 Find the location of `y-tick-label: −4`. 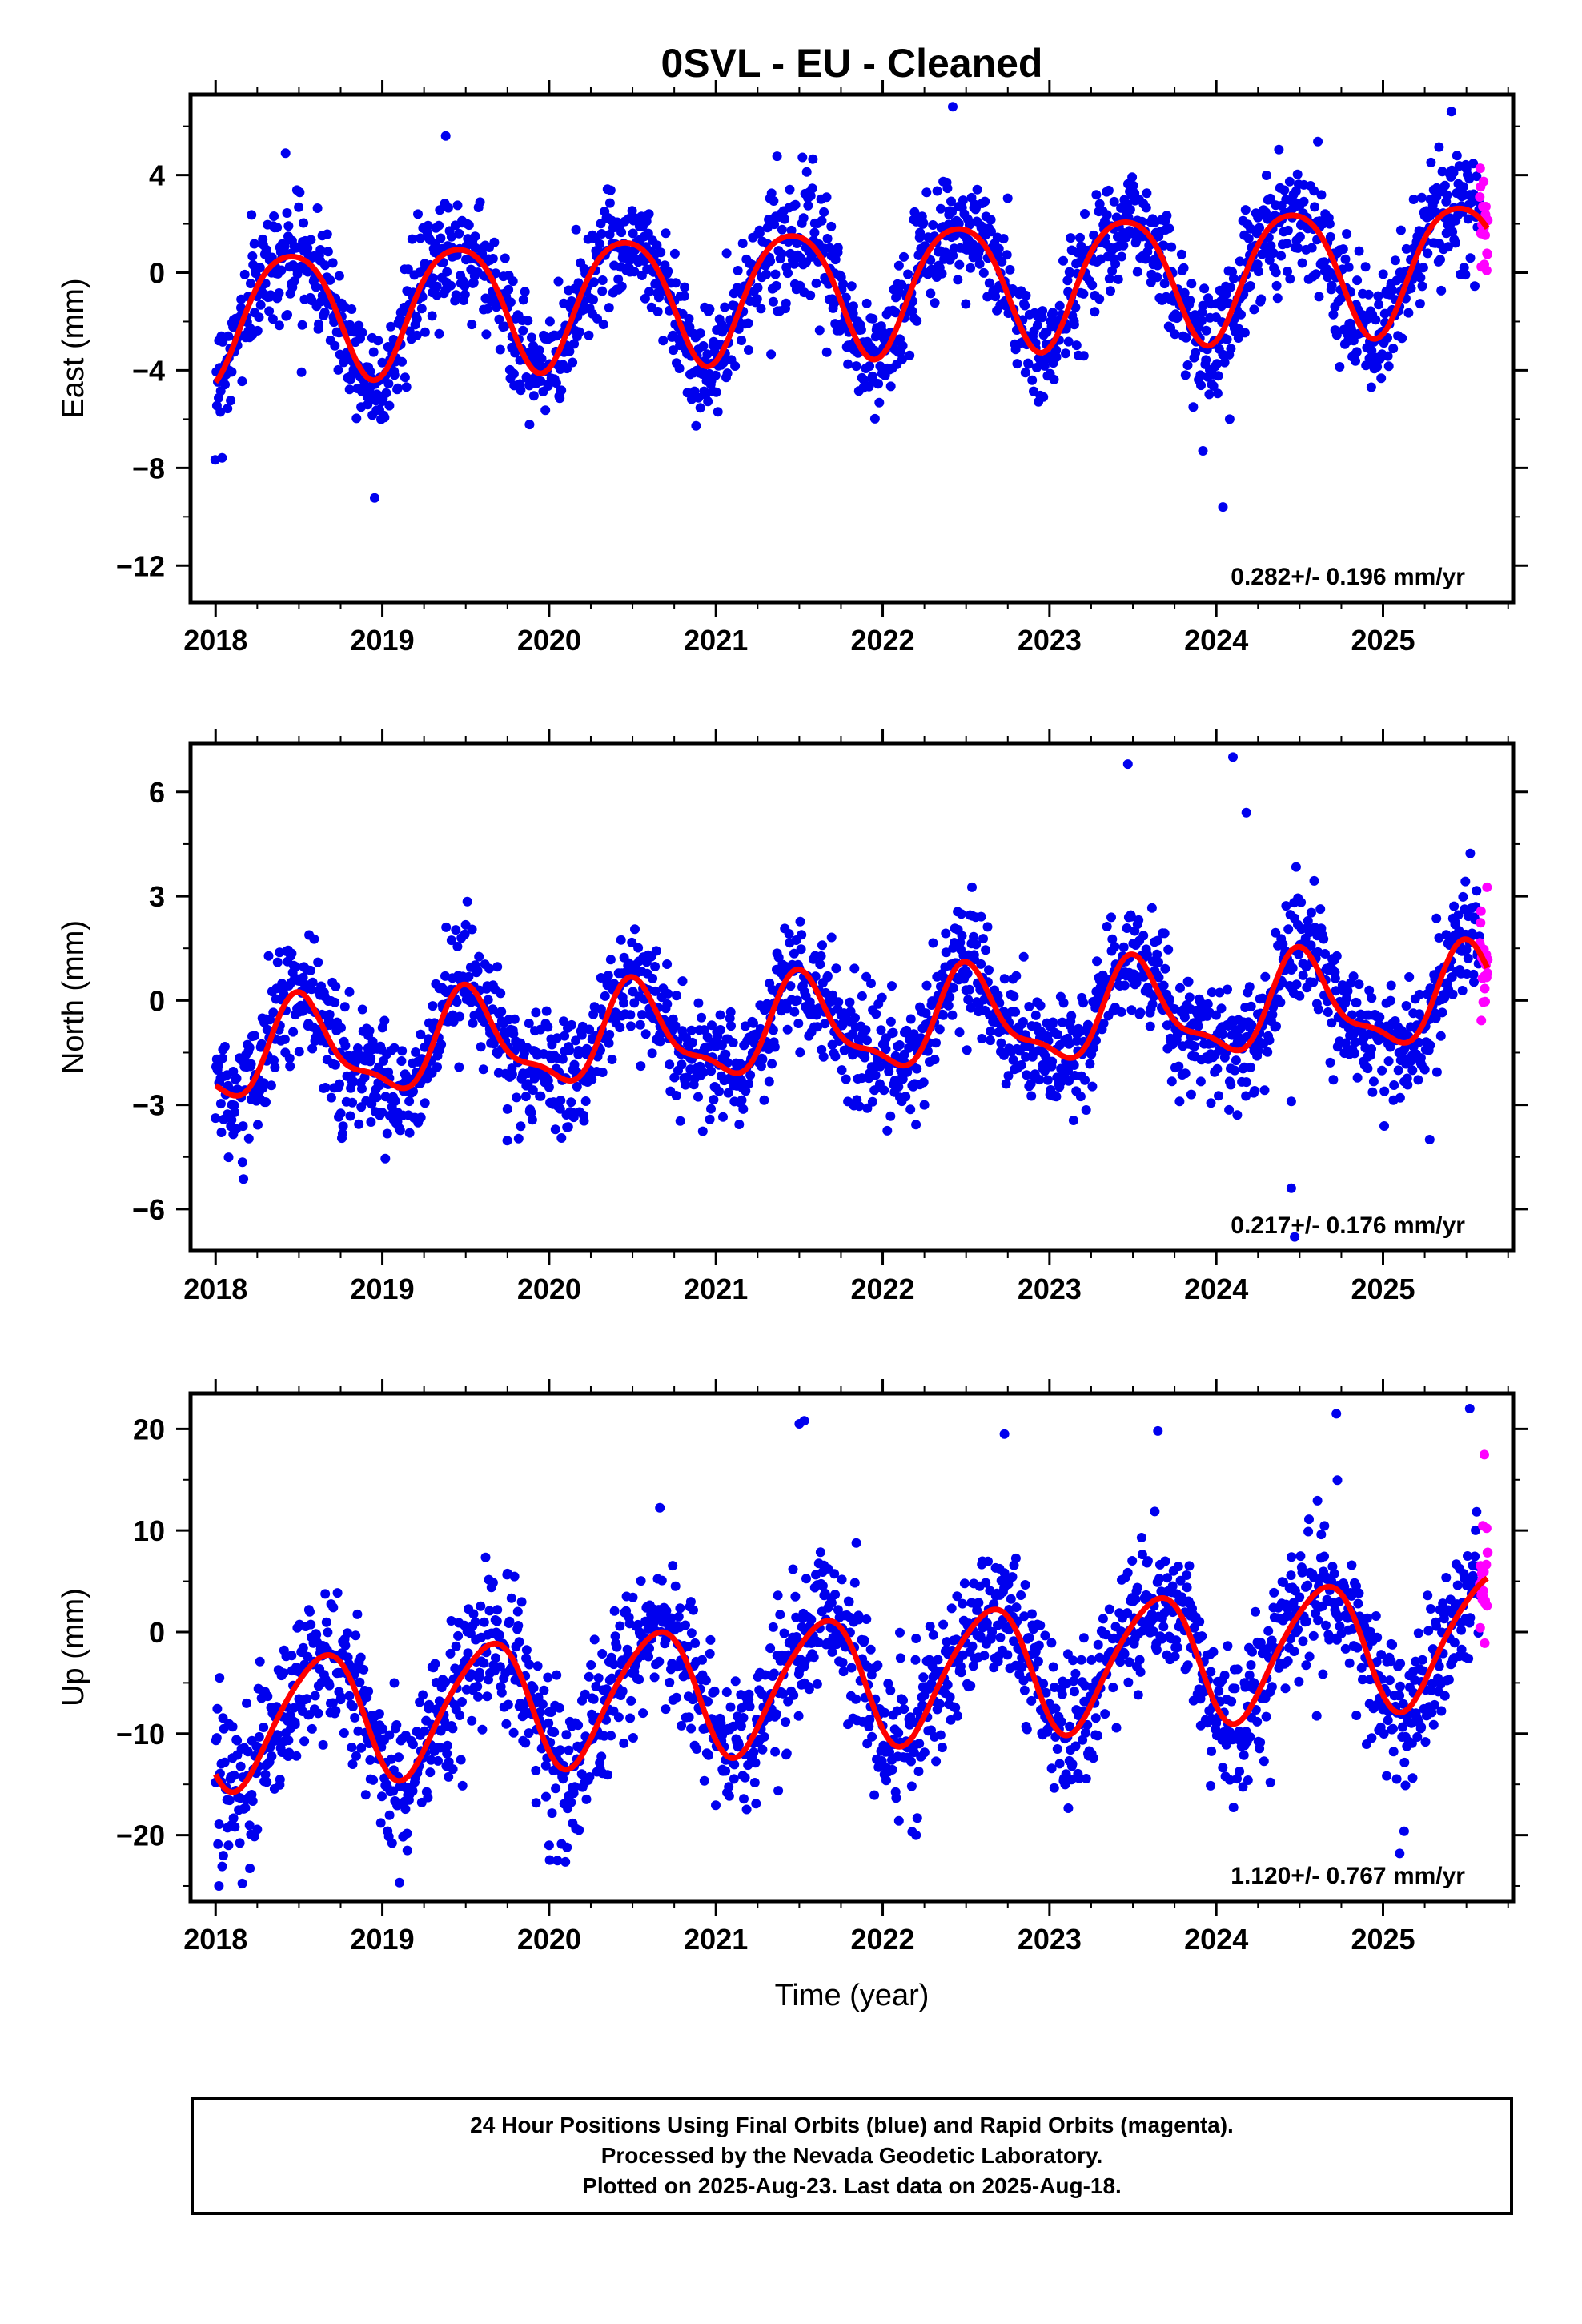

y-tick-label: −4 is located at coordinates (148, 370).